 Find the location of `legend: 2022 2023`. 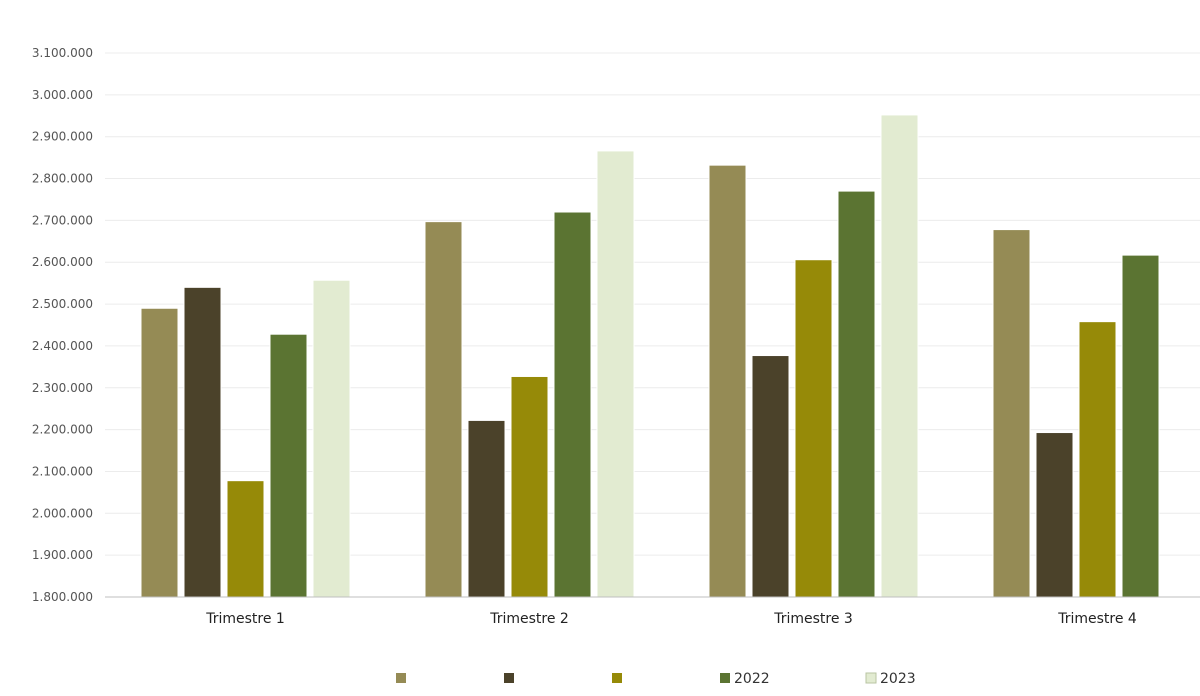

legend: 2022 2023 is located at coordinates (656, 679).